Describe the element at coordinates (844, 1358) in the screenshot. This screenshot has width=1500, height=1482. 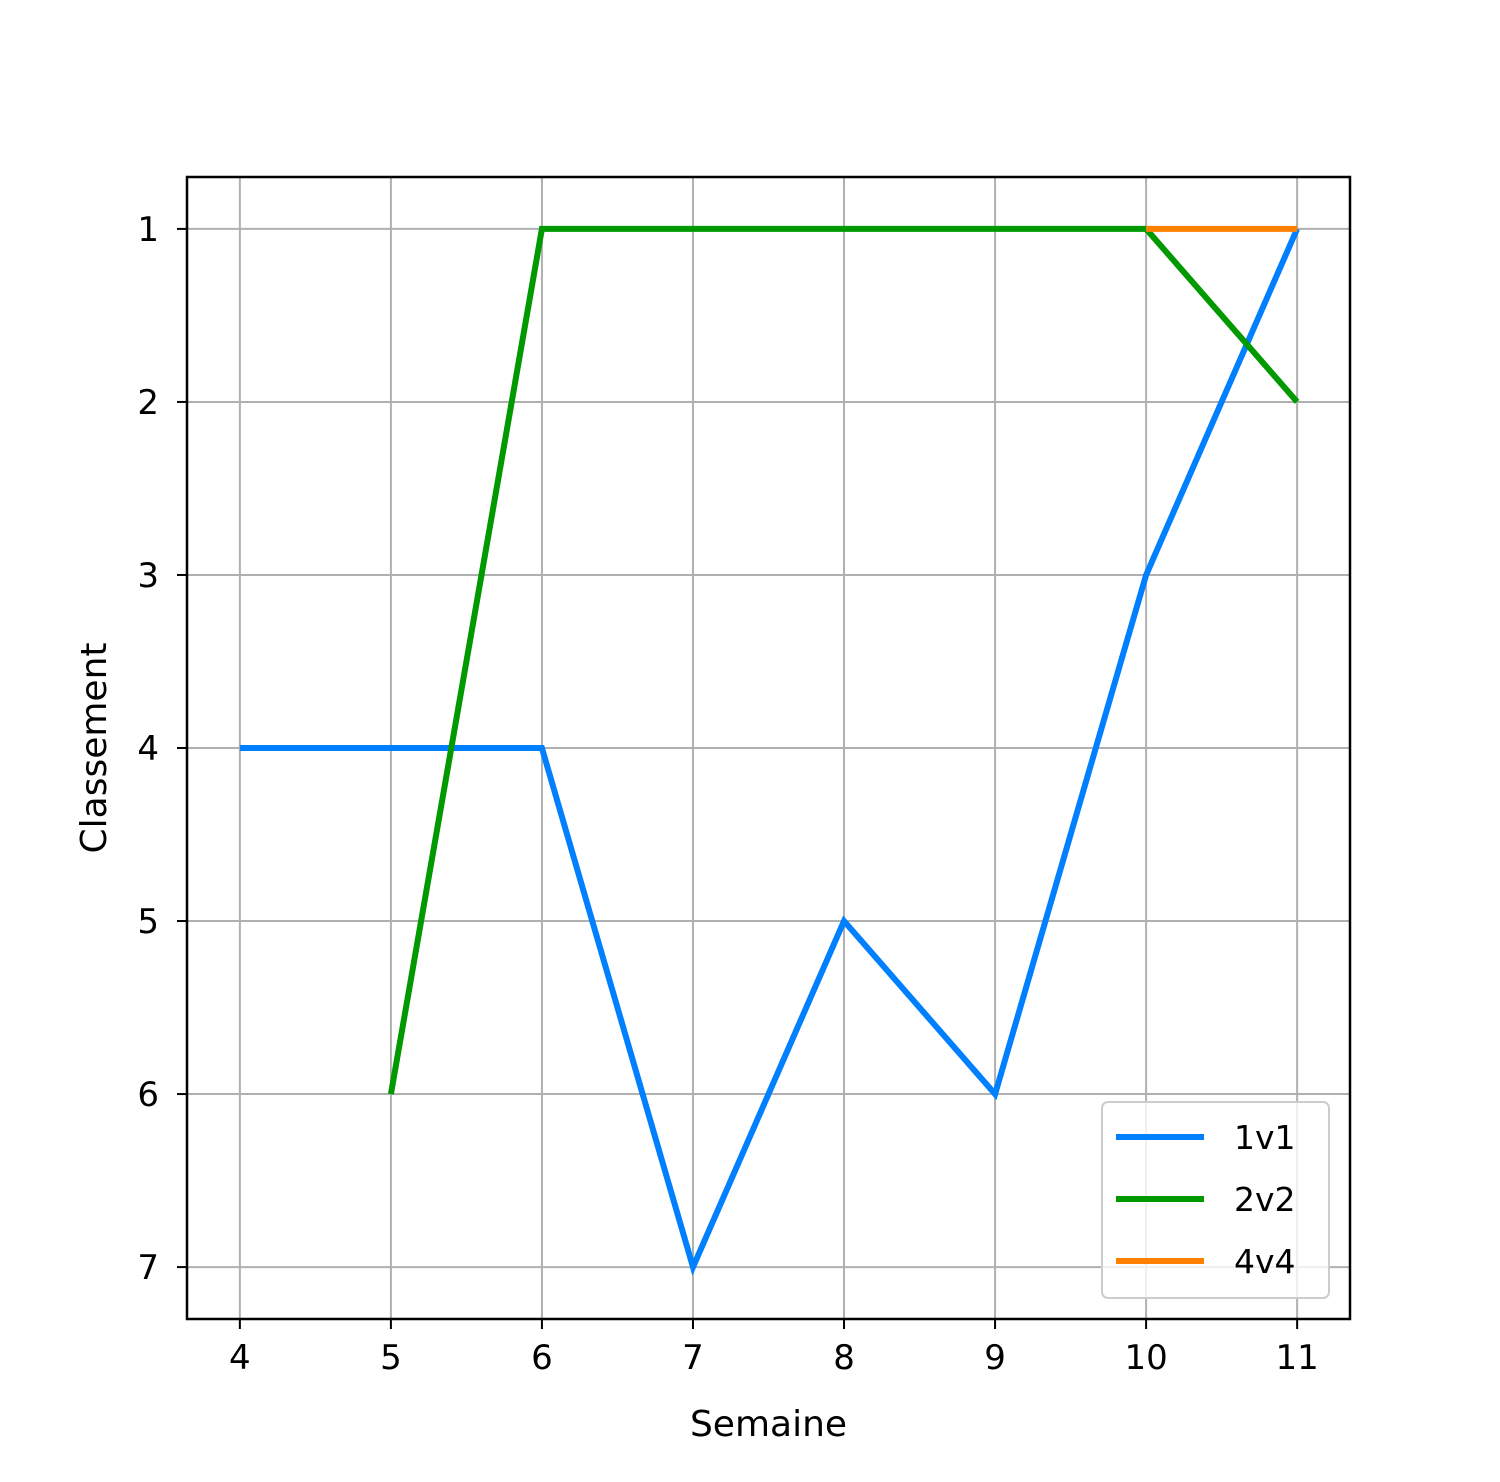
I see `x-tick-label: 8` at that location.